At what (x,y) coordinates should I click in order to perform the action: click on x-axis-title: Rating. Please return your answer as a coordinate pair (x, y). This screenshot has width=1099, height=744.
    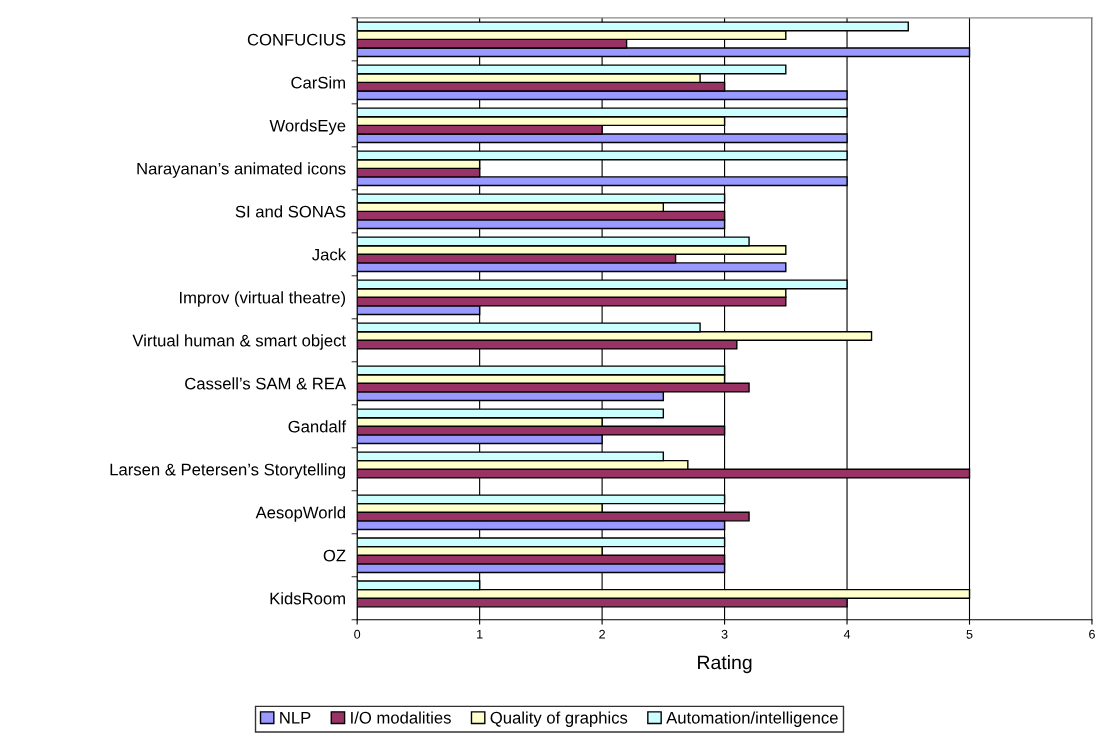
    Looking at the image, I should click on (725, 664).